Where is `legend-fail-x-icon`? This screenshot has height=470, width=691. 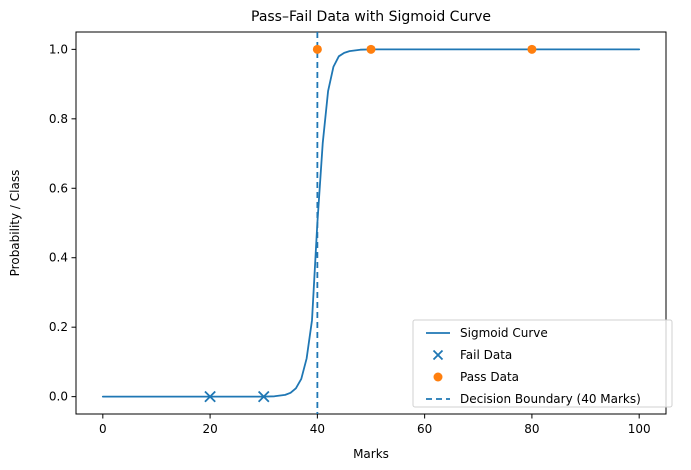 legend-fail-x-icon is located at coordinates (438, 355).